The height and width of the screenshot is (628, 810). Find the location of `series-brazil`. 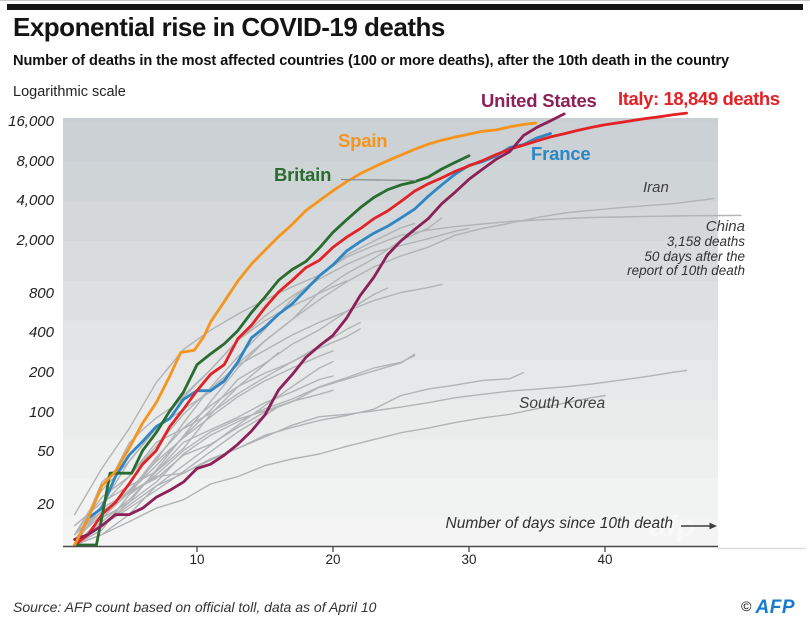

series-brazil is located at coordinates (217, 431).